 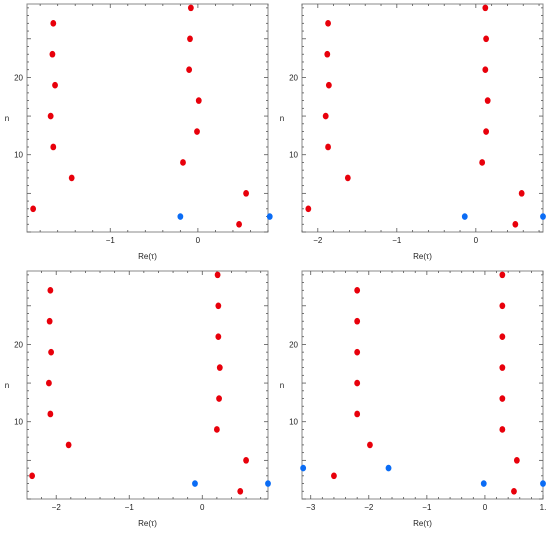 I want to click on x-tick-label: 1., so click(x=543, y=507).